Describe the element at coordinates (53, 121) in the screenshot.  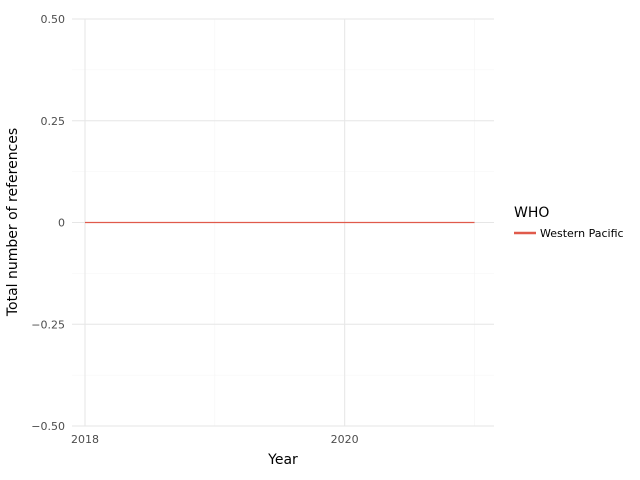
I see `y-tick-label: 0.25` at that location.